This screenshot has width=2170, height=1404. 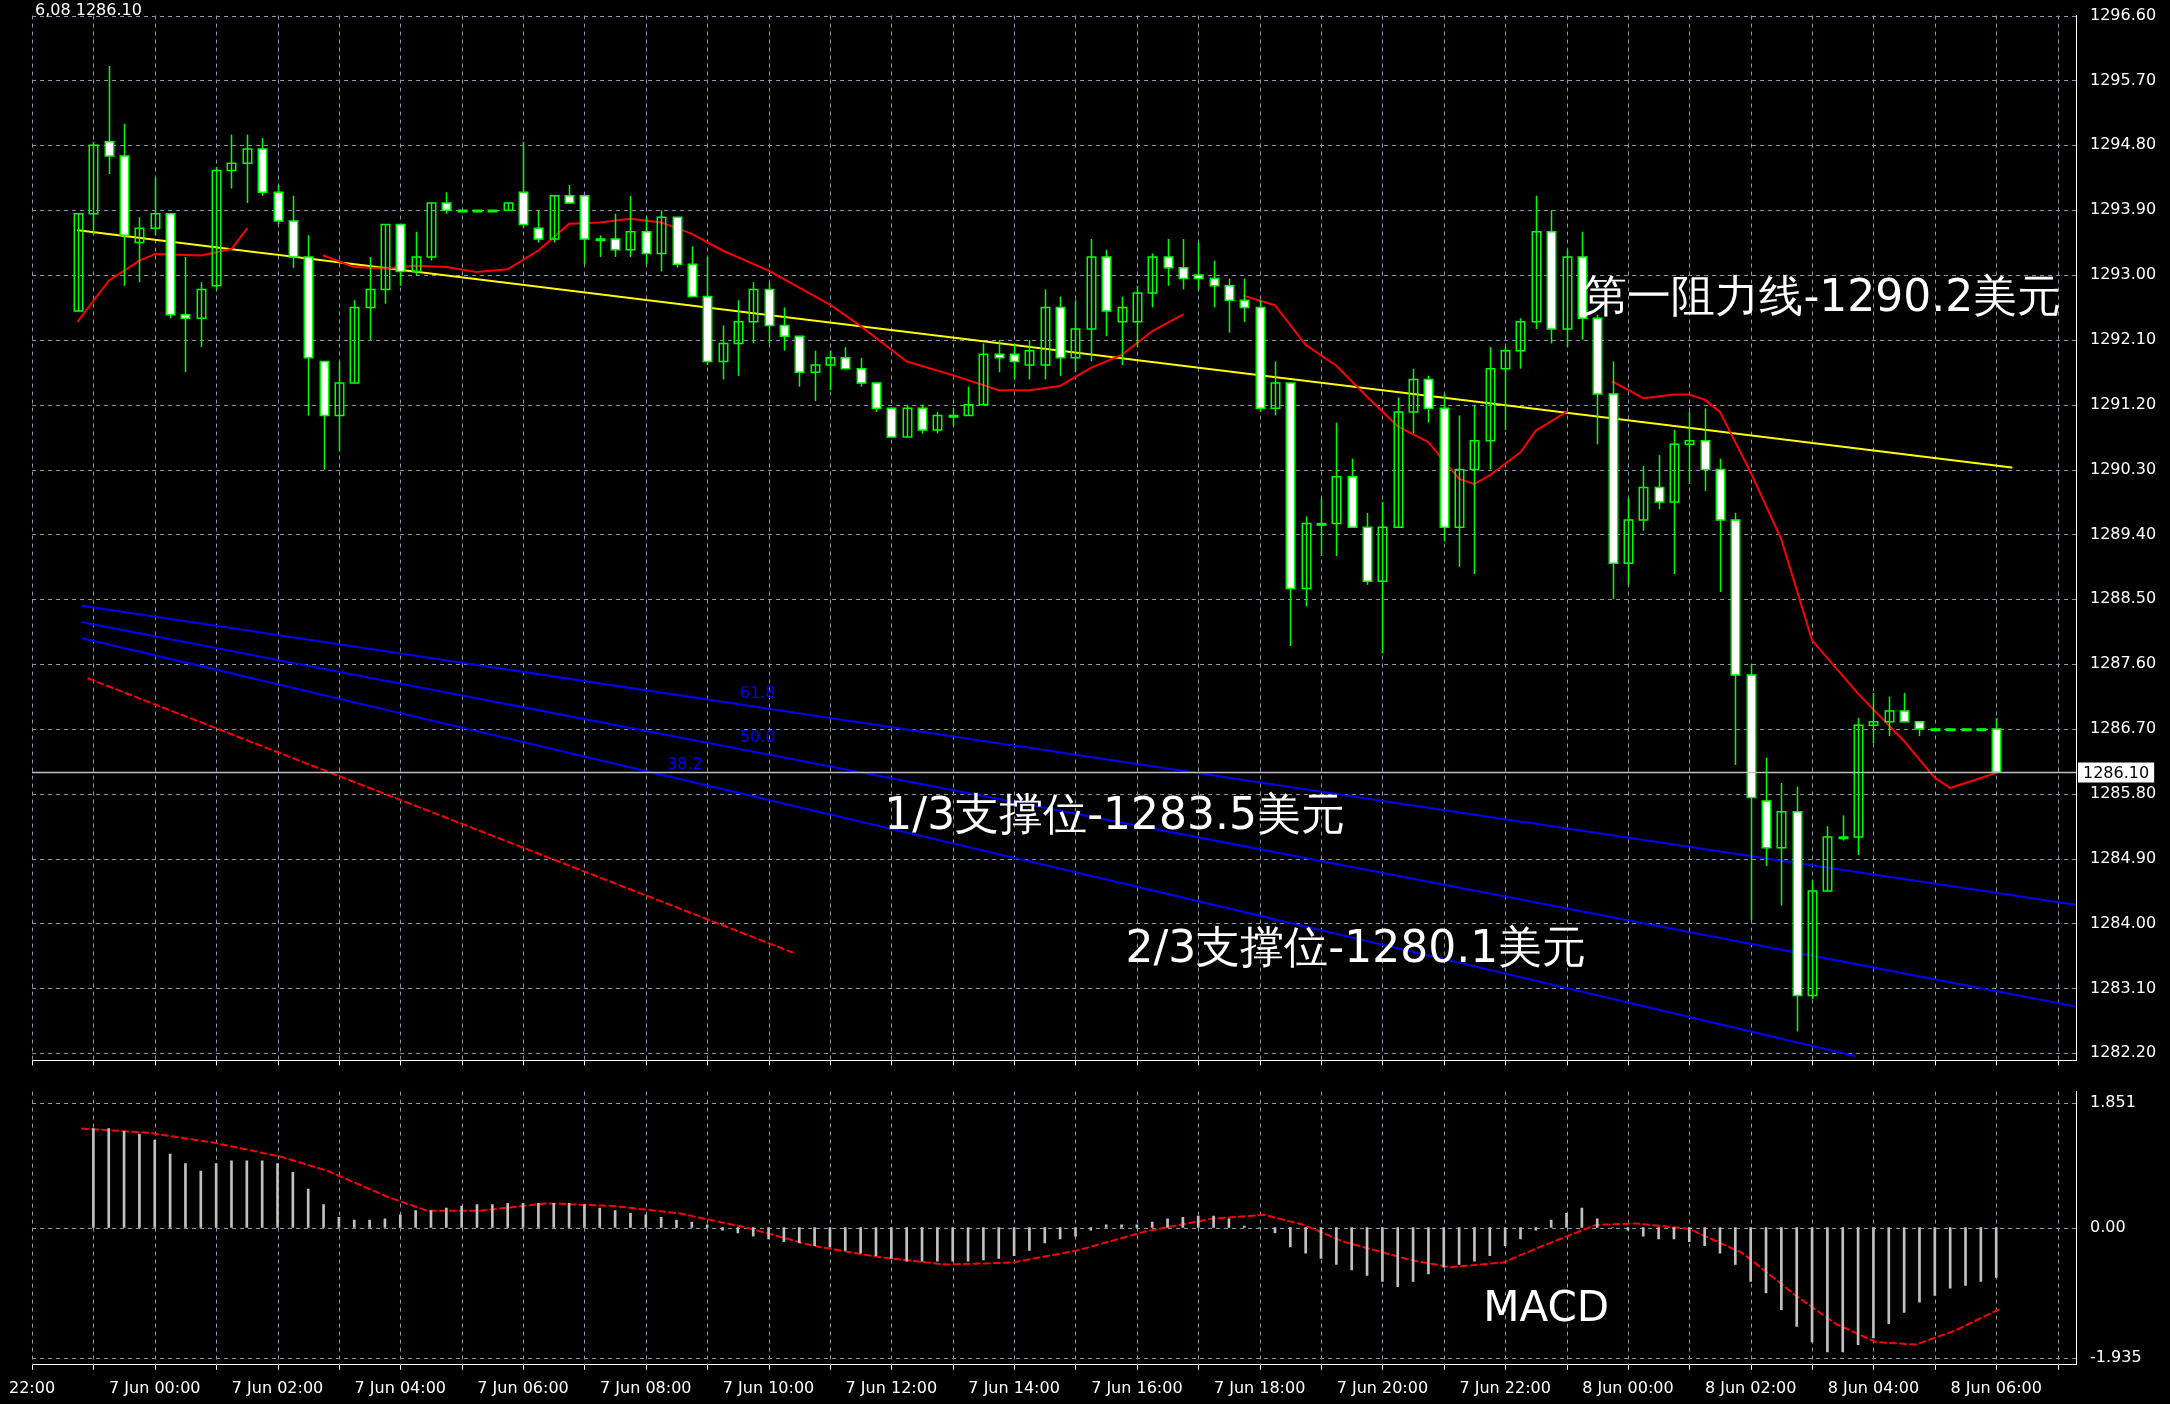 I want to click on y-tick-label: 1285.80, so click(x=2123, y=792).